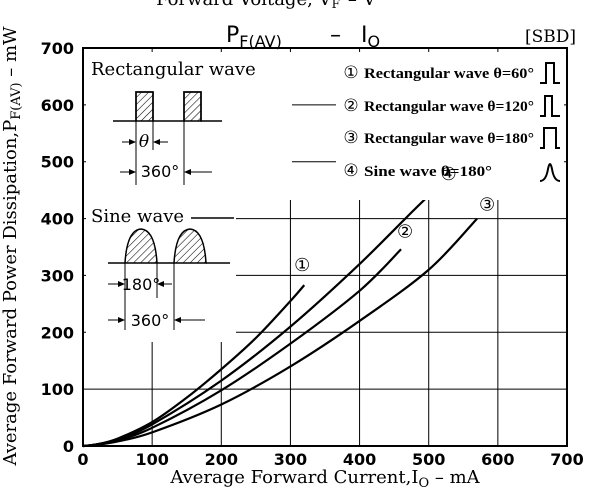 This screenshot has width=589, height=503. I want to click on sbd-tag: [SBD], so click(550, 37).